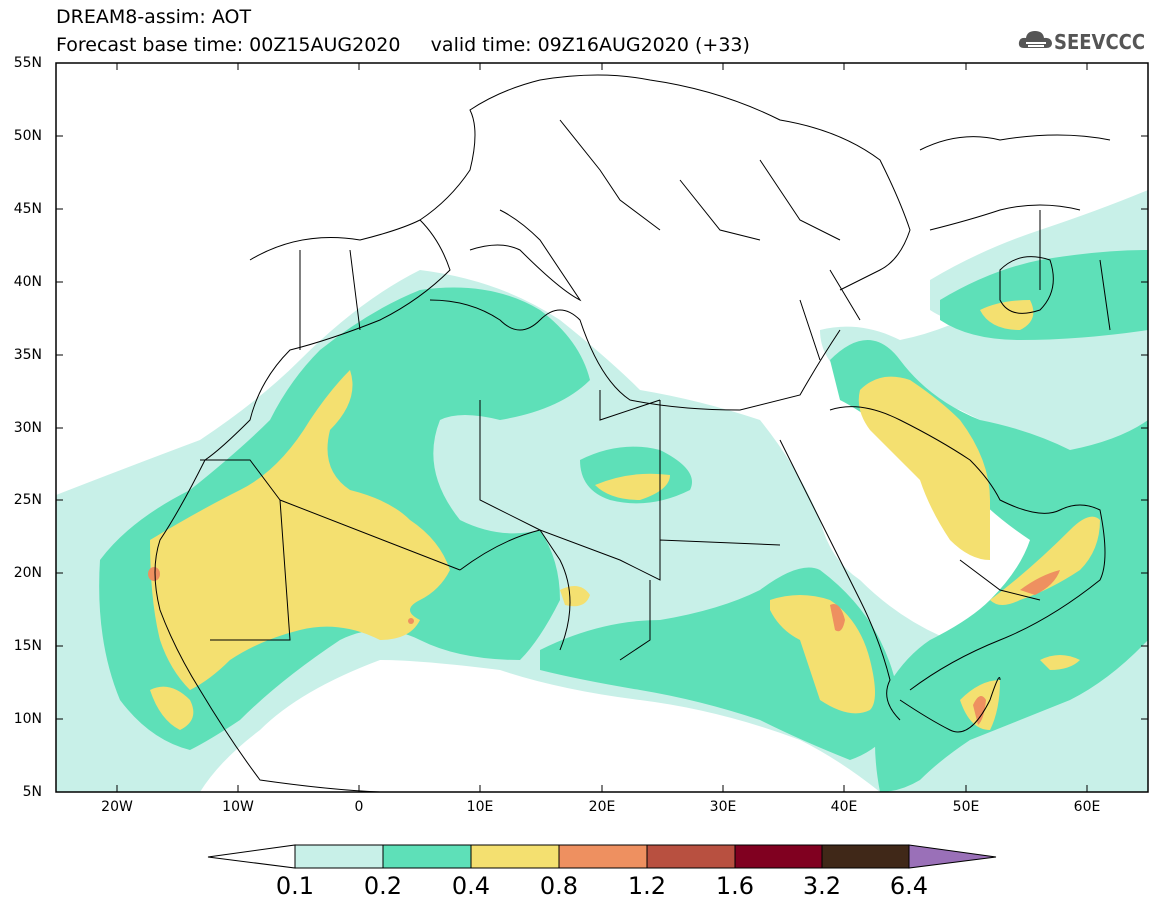 The width and height of the screenshot is (1165, 905). Describe the element at coordinates (647, 886) in the screenshot. I see `colorbar-label: 1.2` at that location.